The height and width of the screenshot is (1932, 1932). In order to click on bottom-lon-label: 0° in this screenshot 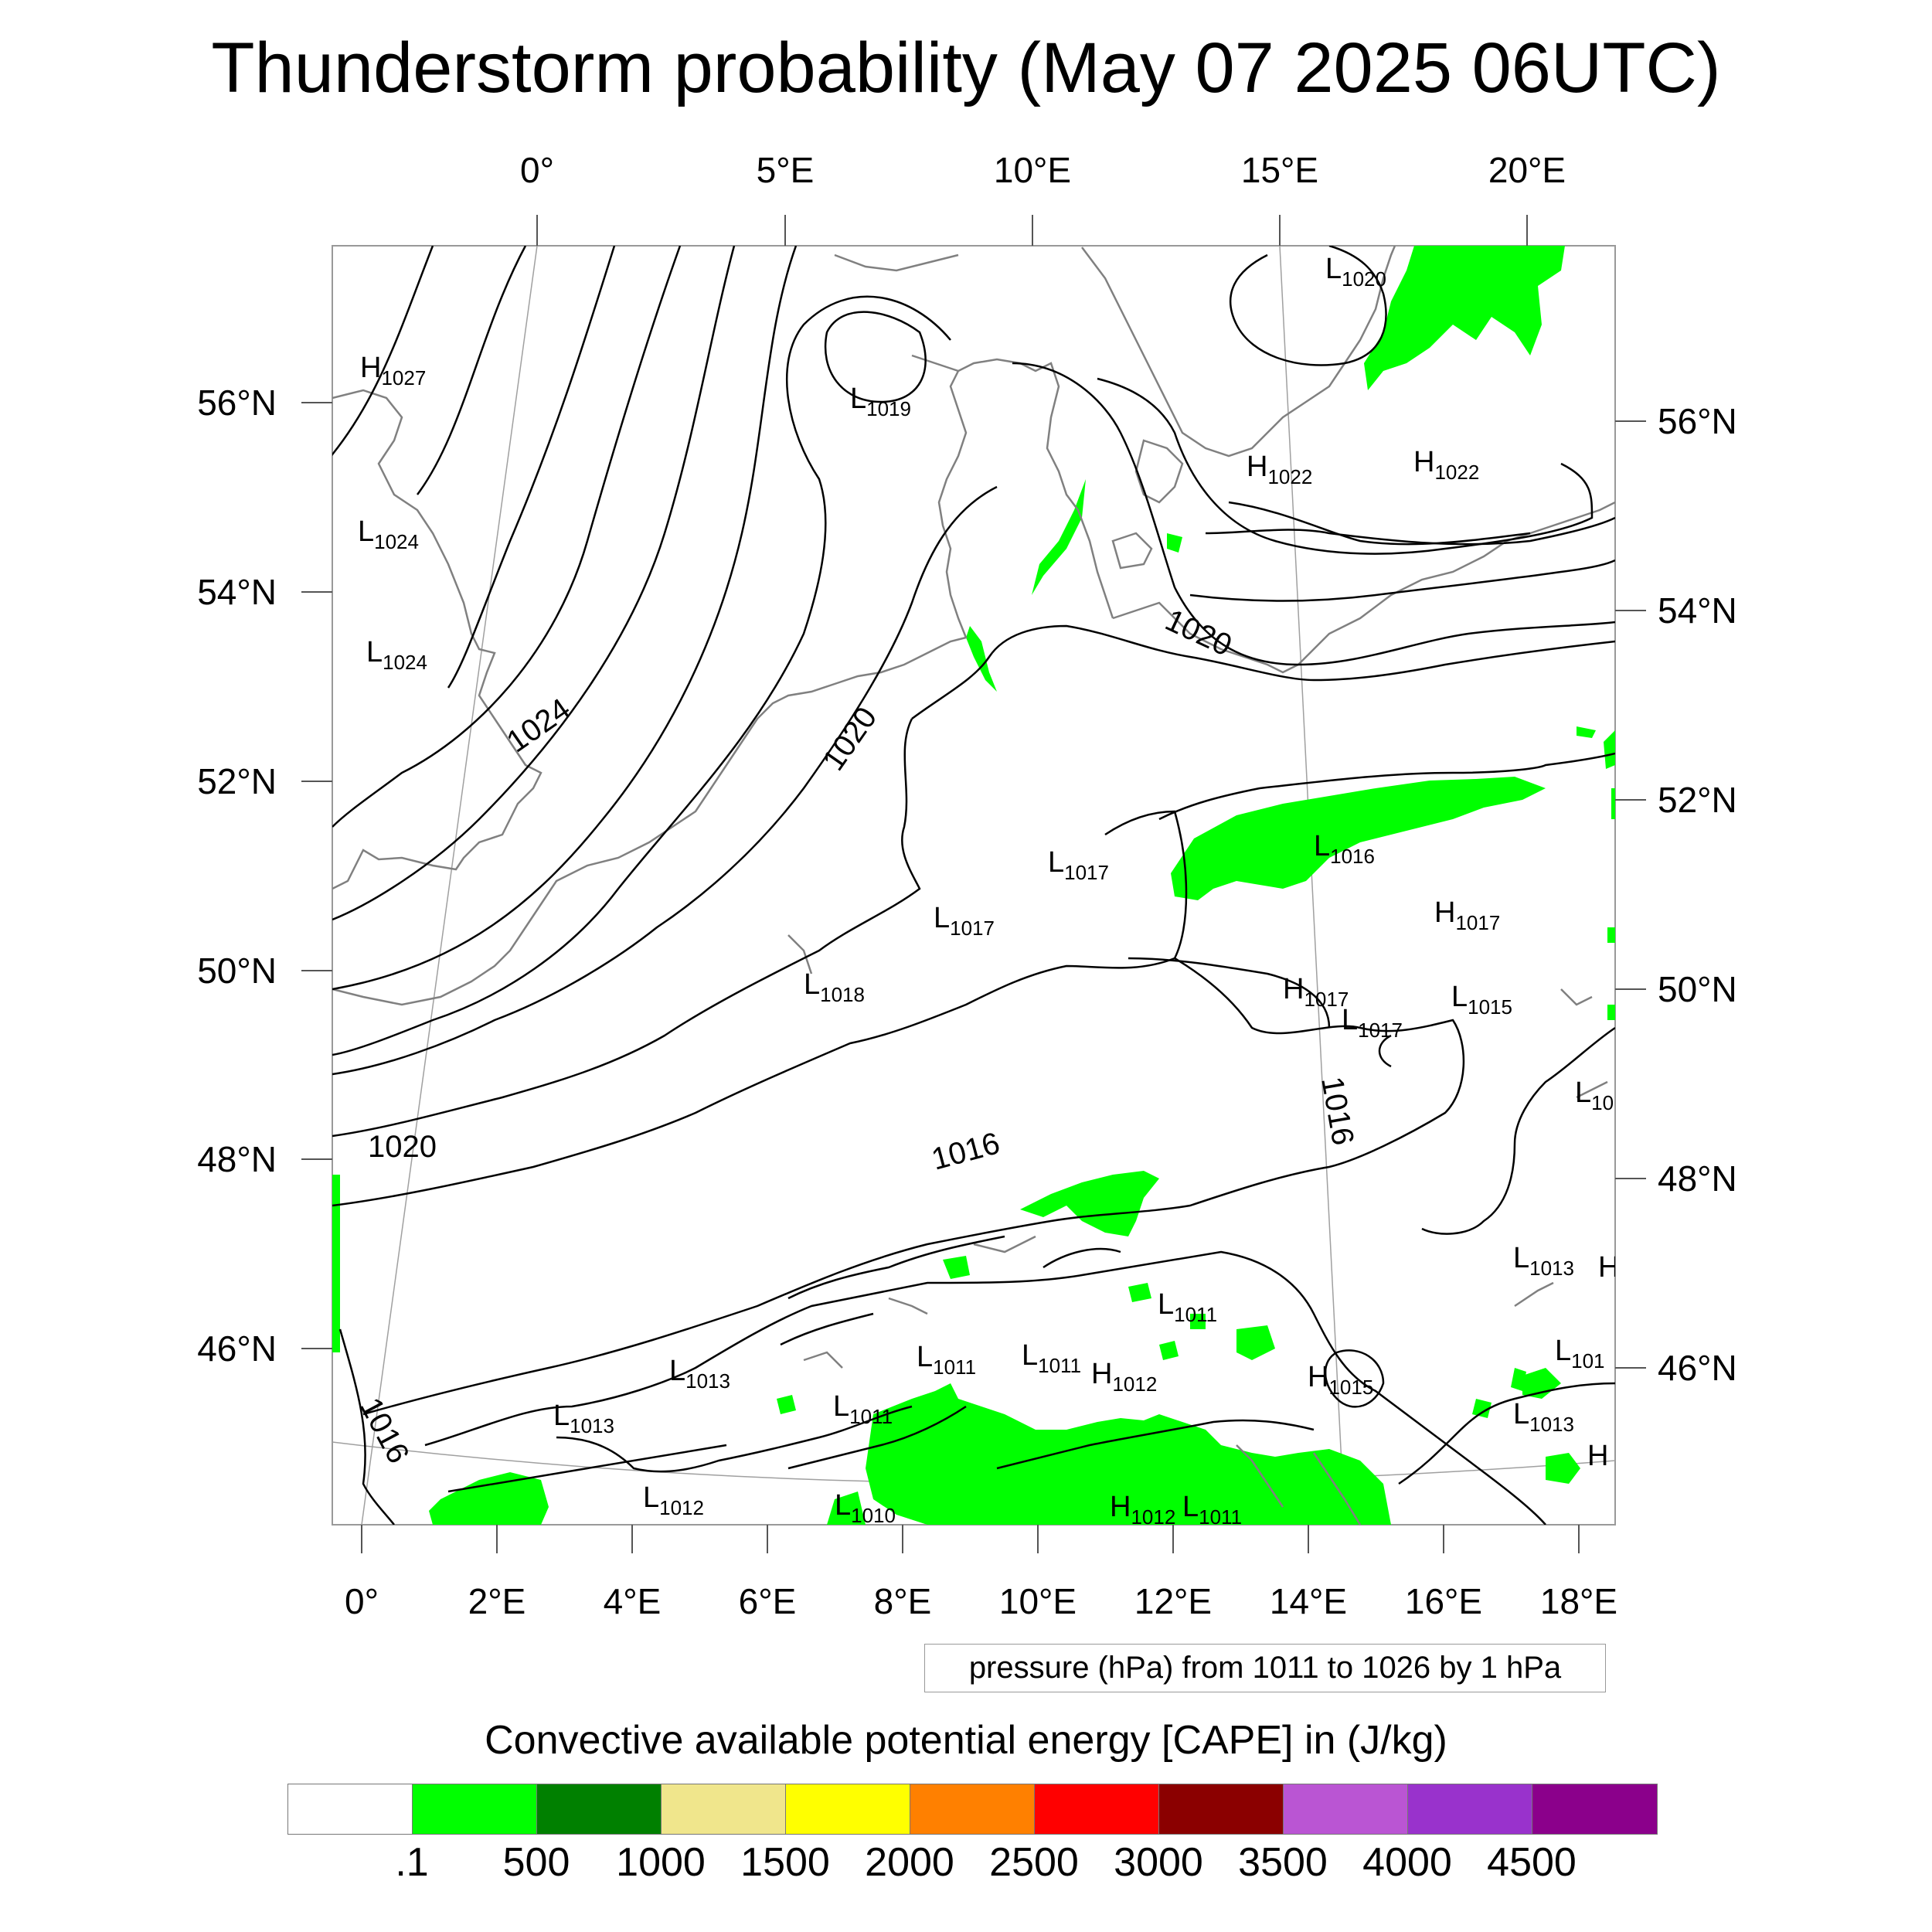, I will do `click(362, 1601)`.